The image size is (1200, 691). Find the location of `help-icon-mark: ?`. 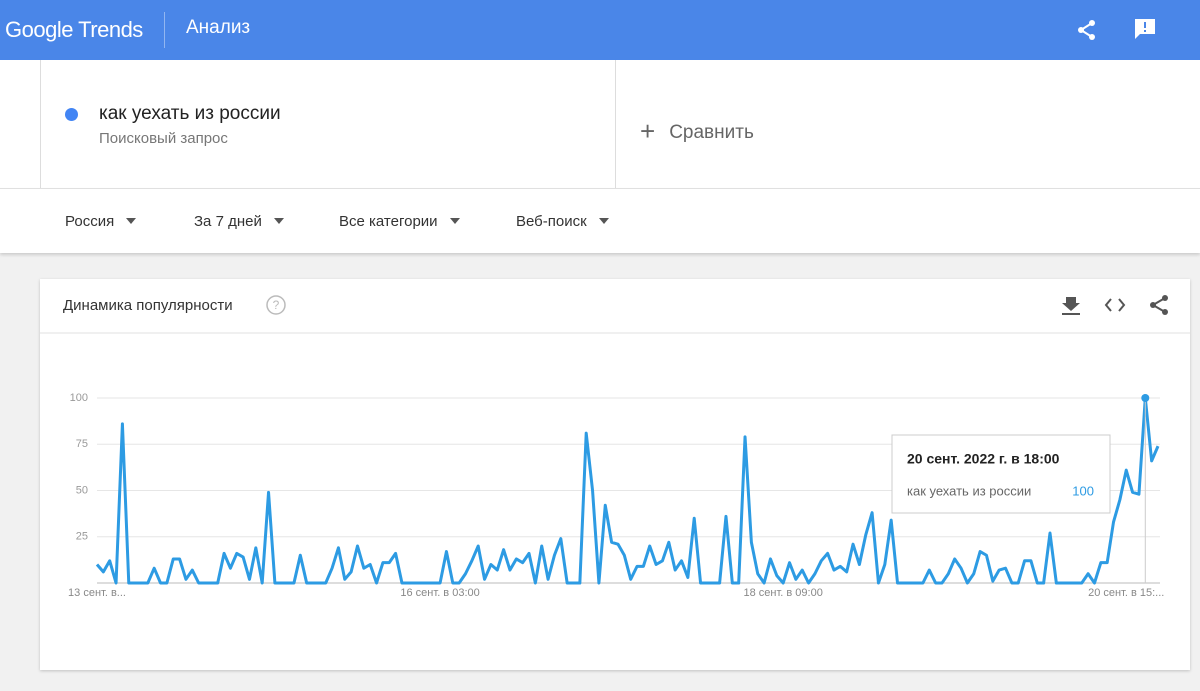

help-icon-mark: ? is located at coordinates (276, 305).